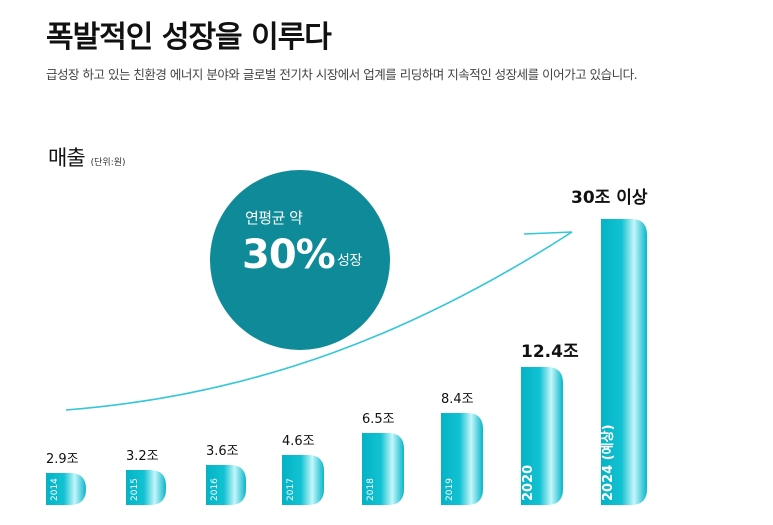 The image size is (773, 525). Describe the element at coordinates (528, 483) in the screenshot. I see `category-label-6: 2020` at that location.